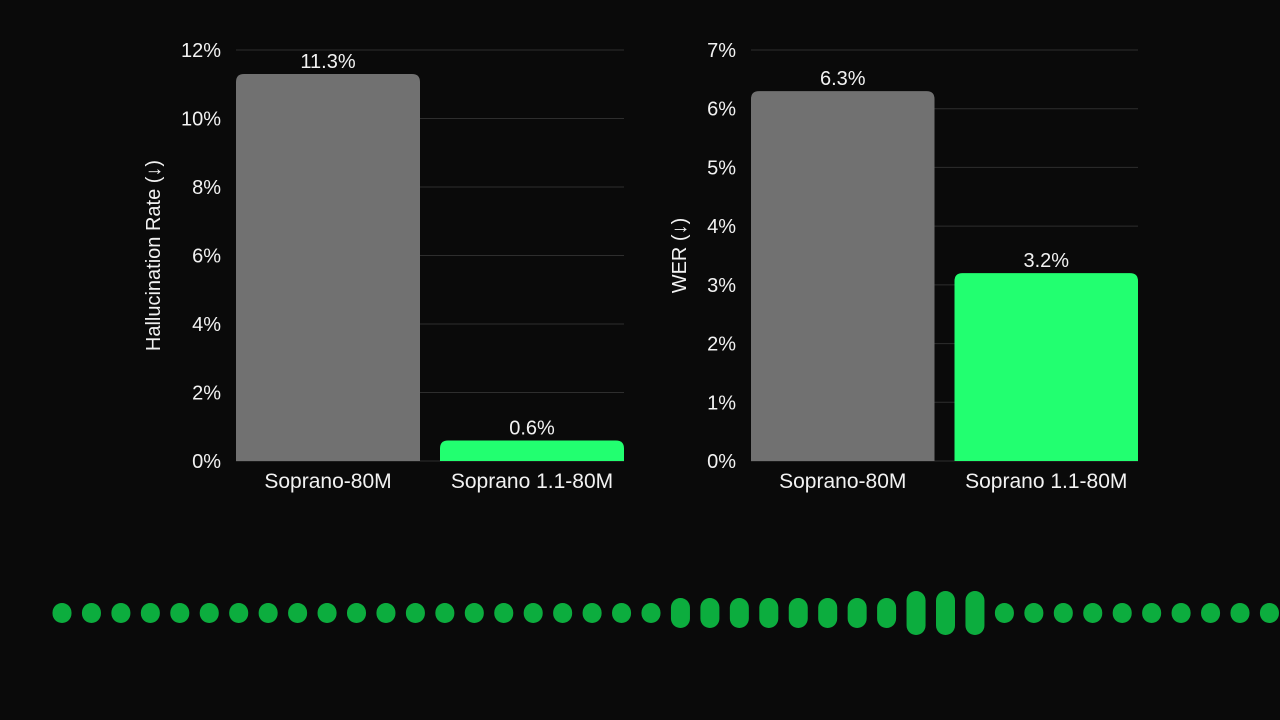 This screenshot has width=1280, height=720. I want to click on bar-value-label: 0.6%, so click(532, 428).